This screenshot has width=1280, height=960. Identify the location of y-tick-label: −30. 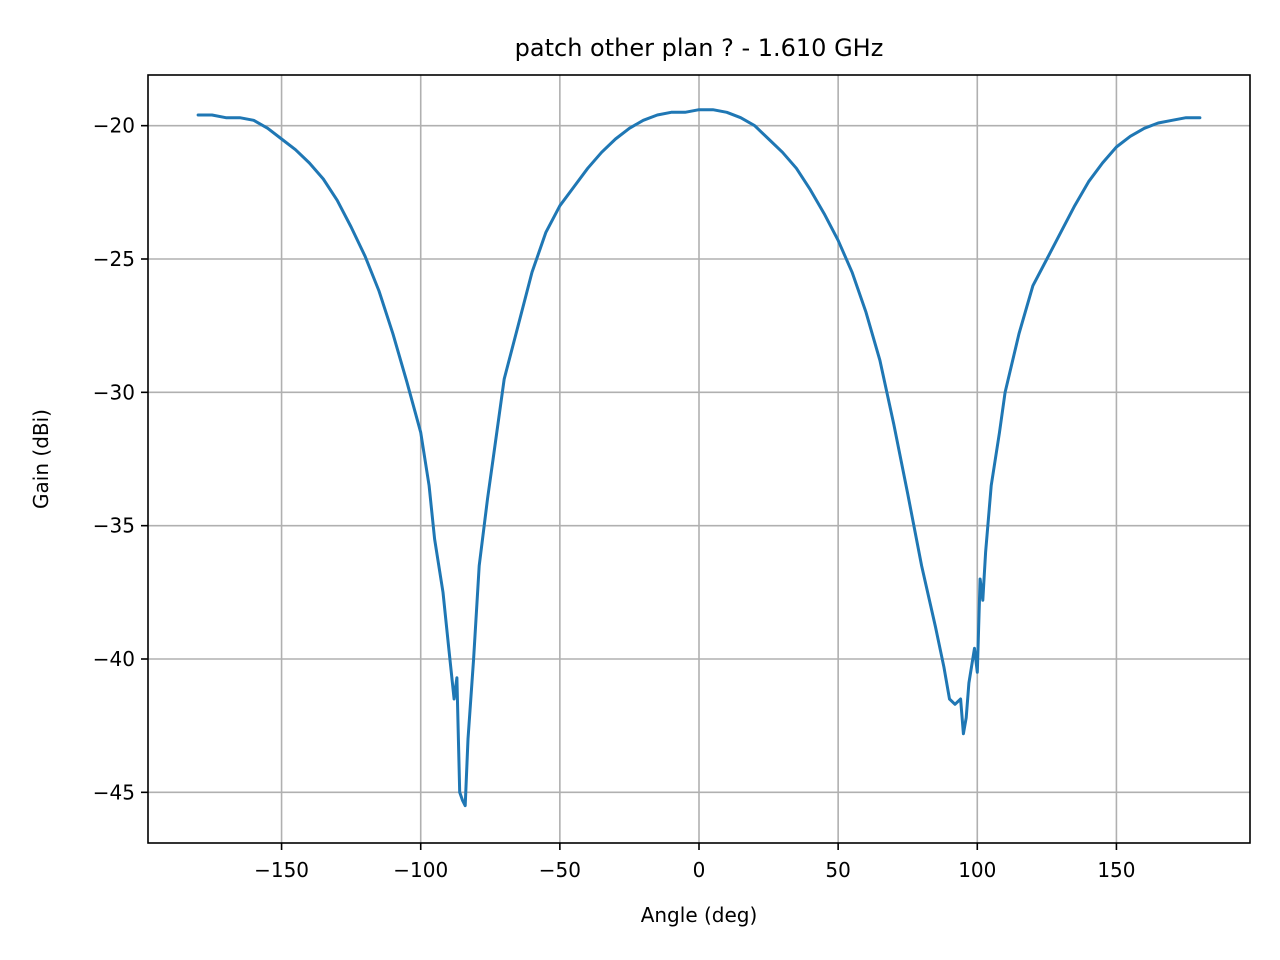
(114, 392).